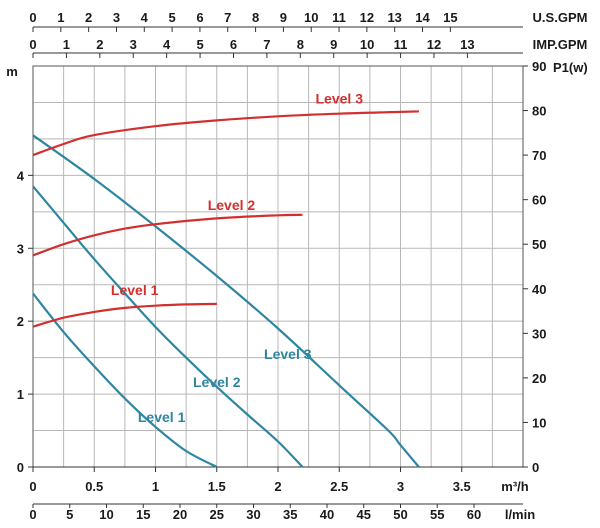 Image resolution: width=600 pixels, height=528 pixels. What do you see at coordinates (474, 514) in the screenshot?
I see `lmin-tick-label: 60` at bounding box center [474, 514].